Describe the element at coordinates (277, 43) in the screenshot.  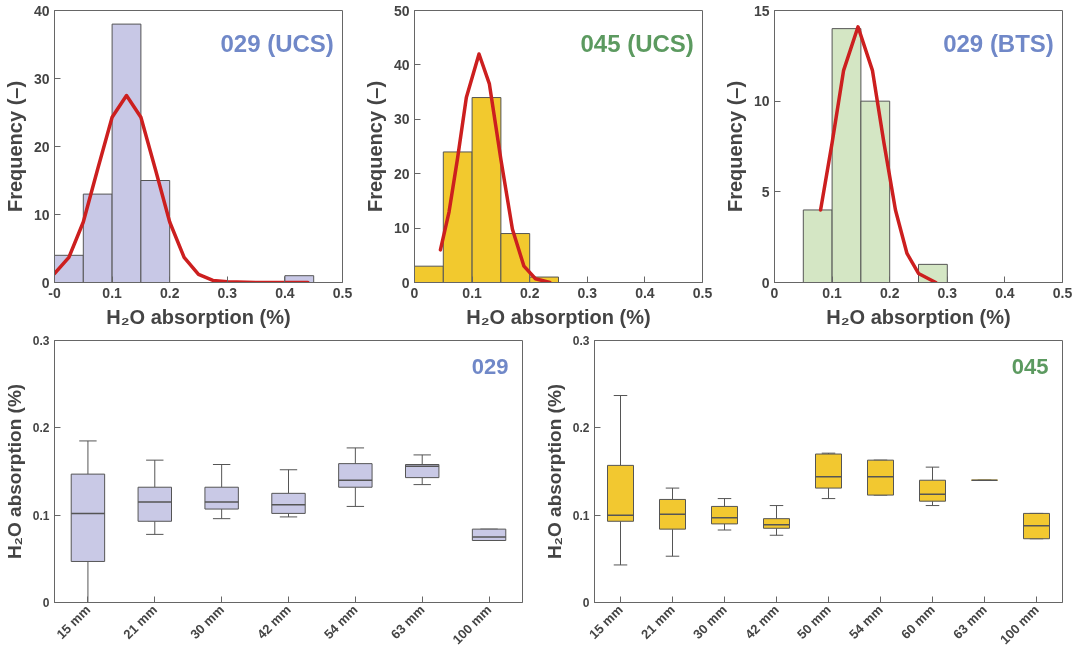
I see `annotation: 029 (UCS)` at that location.